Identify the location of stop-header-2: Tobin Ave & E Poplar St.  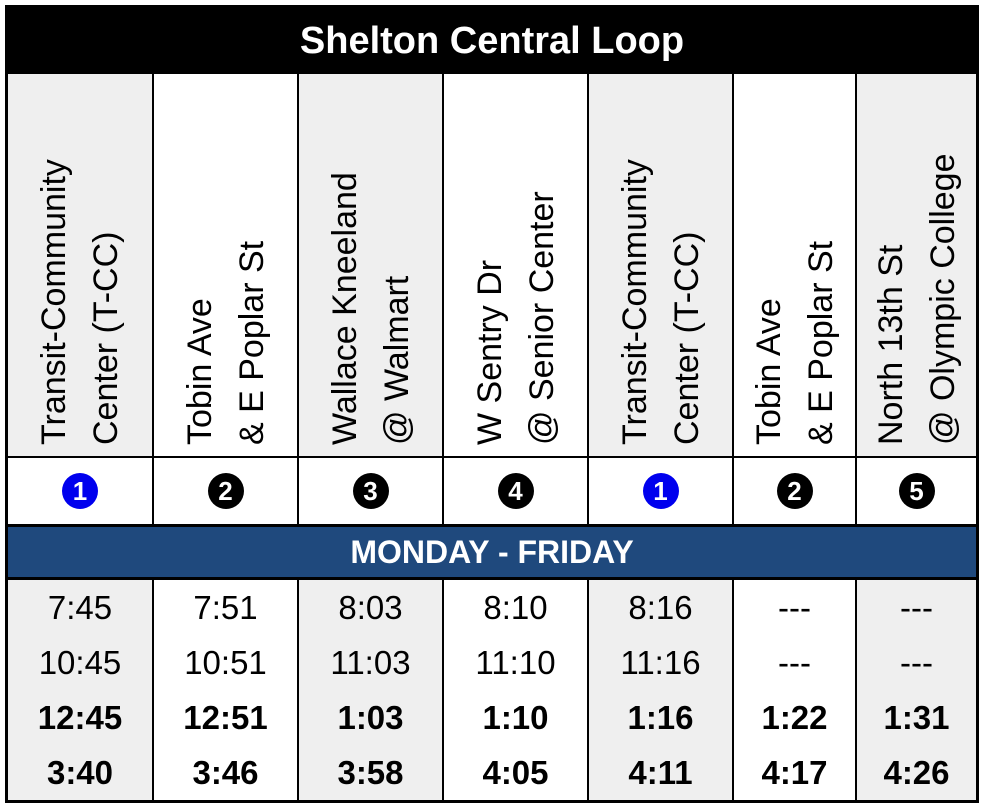
(226, 265).